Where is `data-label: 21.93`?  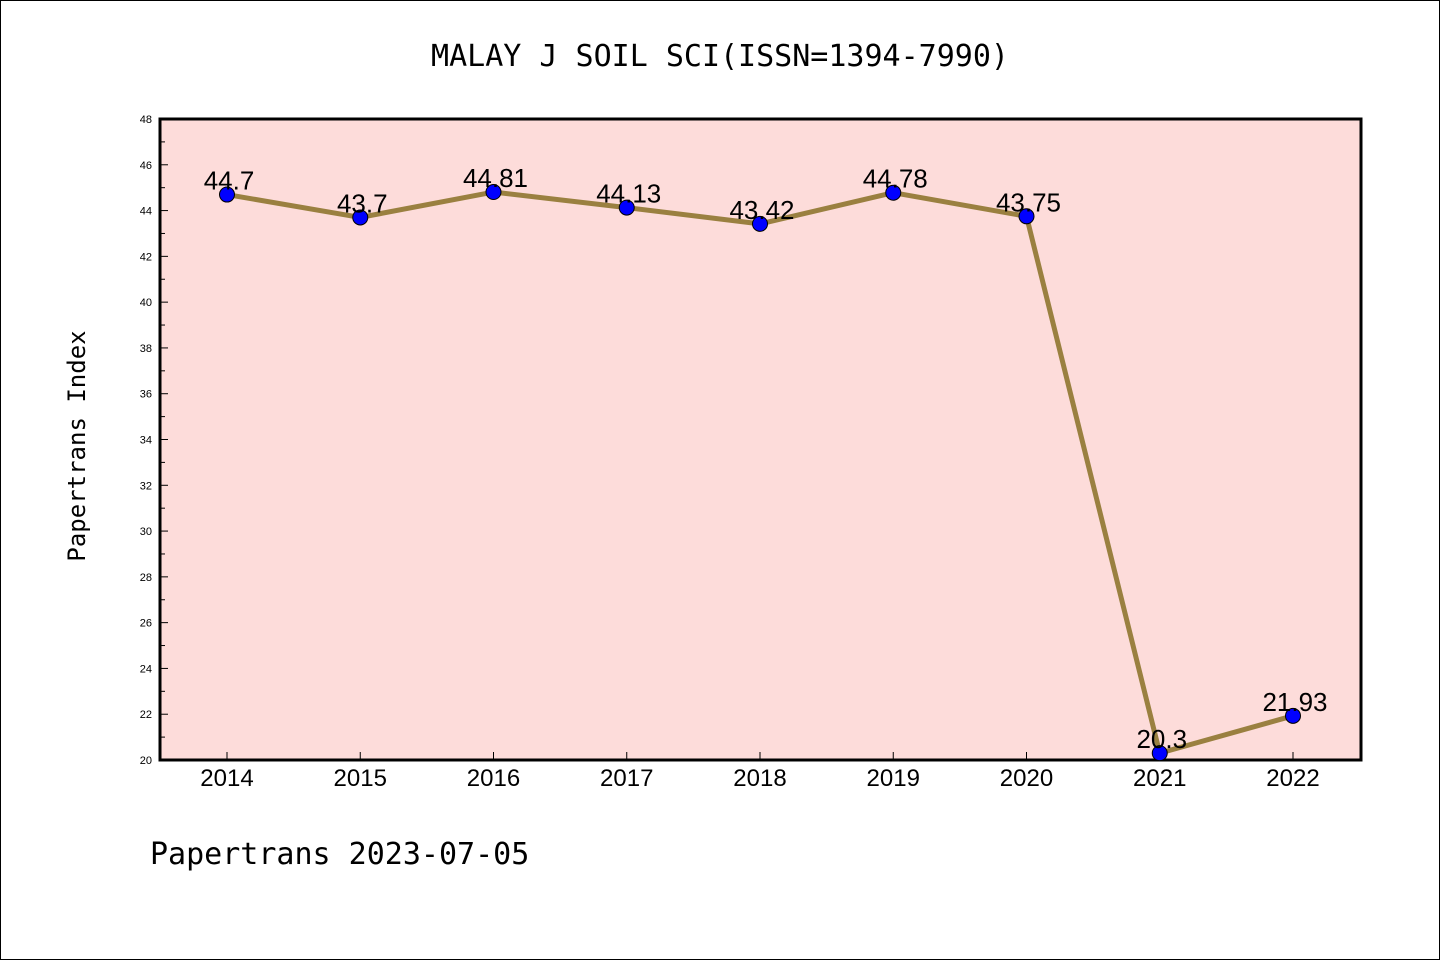
data-label: 21.93 is located at coordinates (1294, 702).